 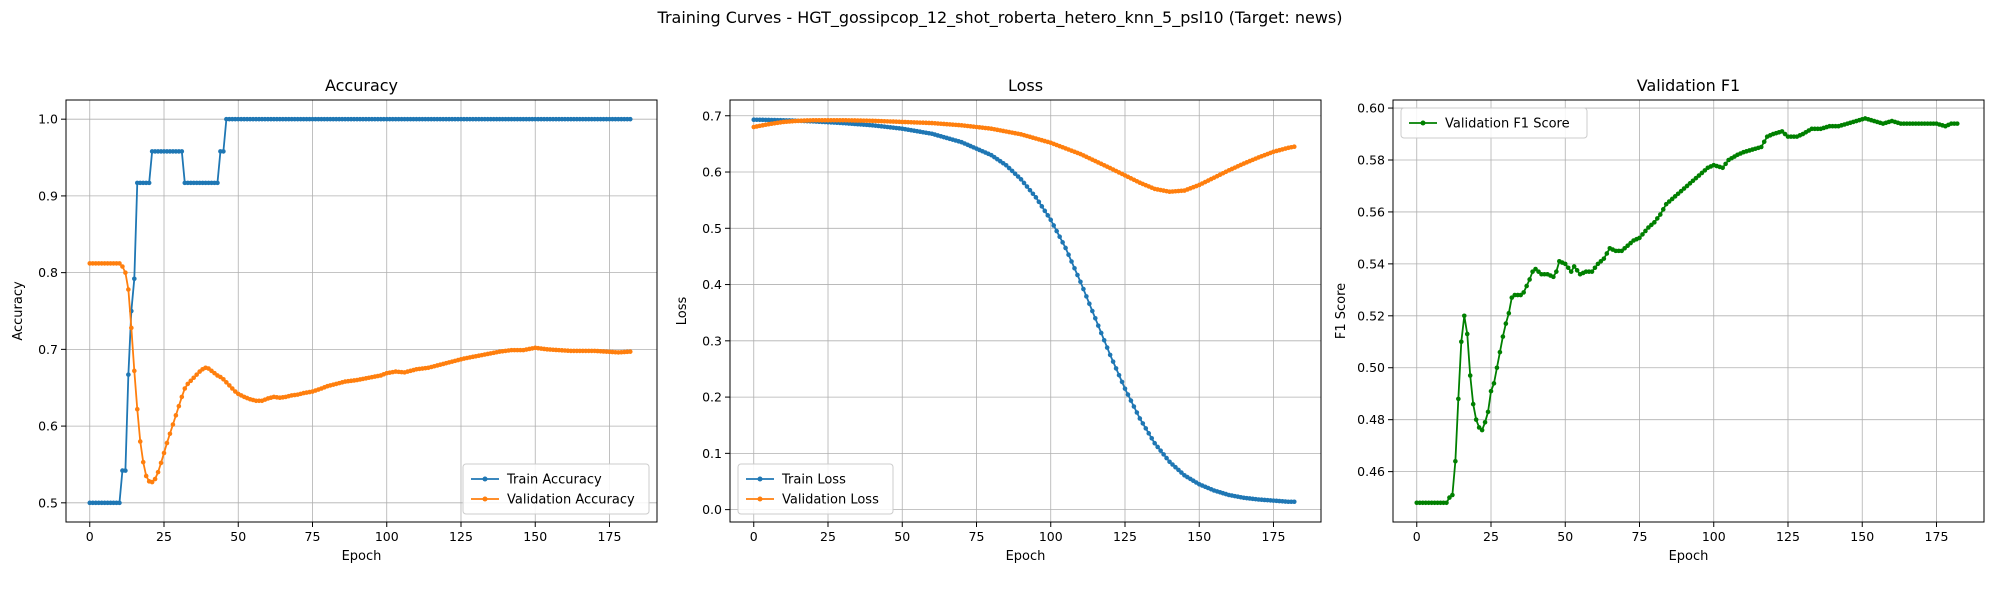 I want to click on accuracy-legend-box, so click(x=556, y=489).